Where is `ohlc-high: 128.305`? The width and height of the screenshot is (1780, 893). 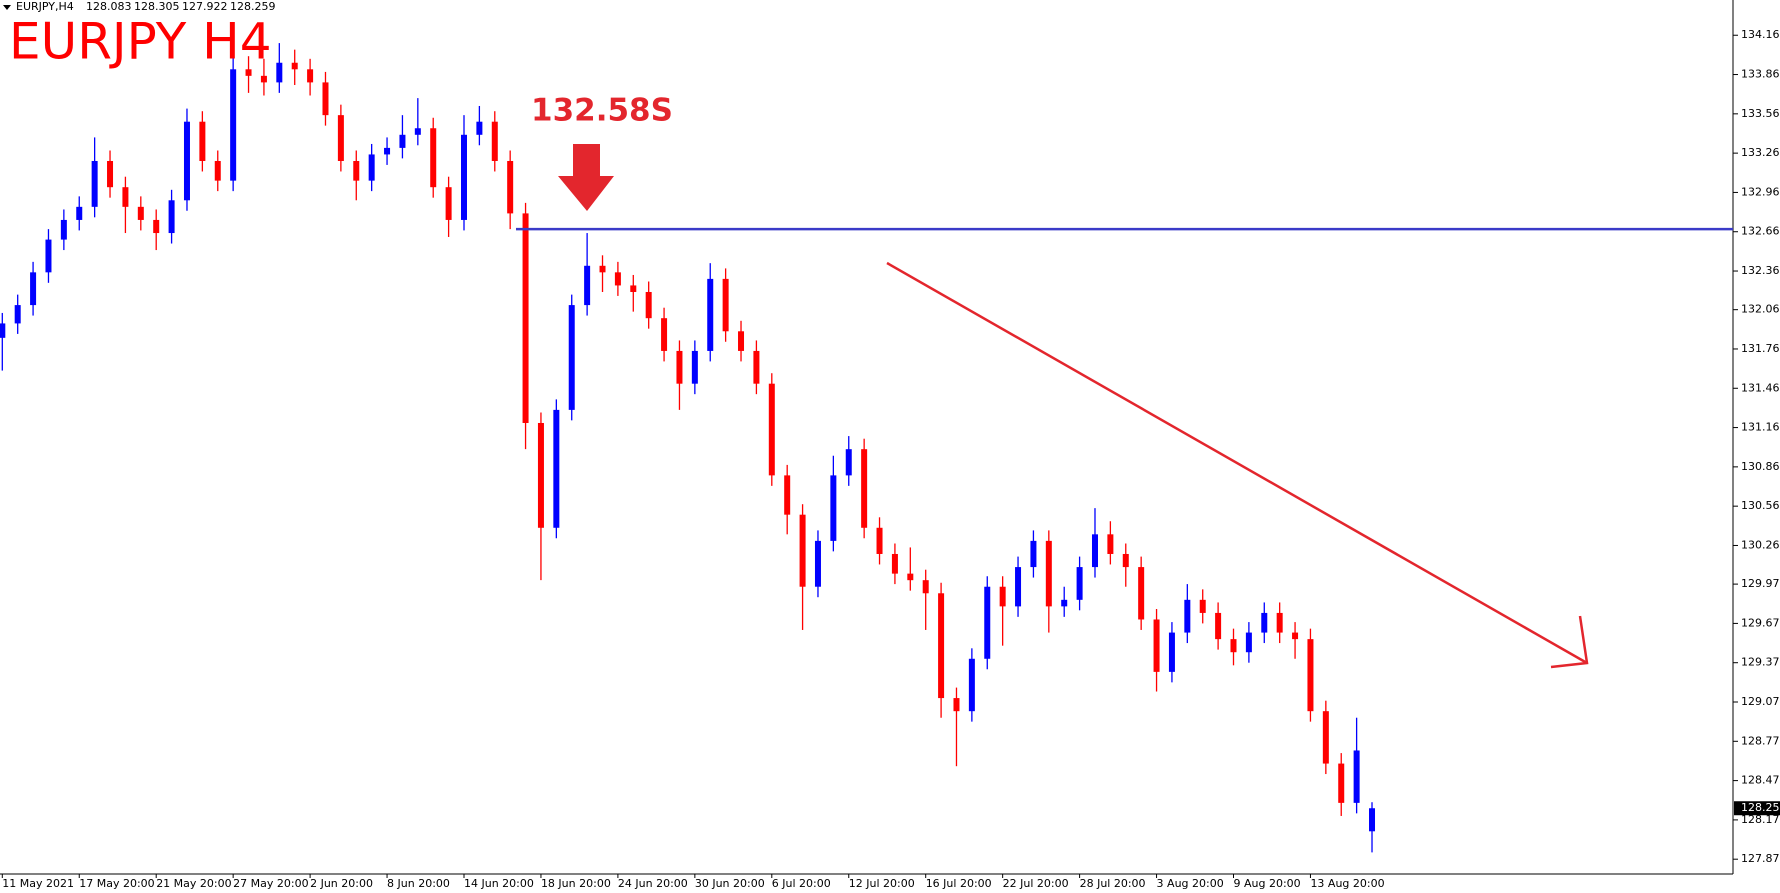
ohlc-high: 128.305 is located at coordinates (157, 6).